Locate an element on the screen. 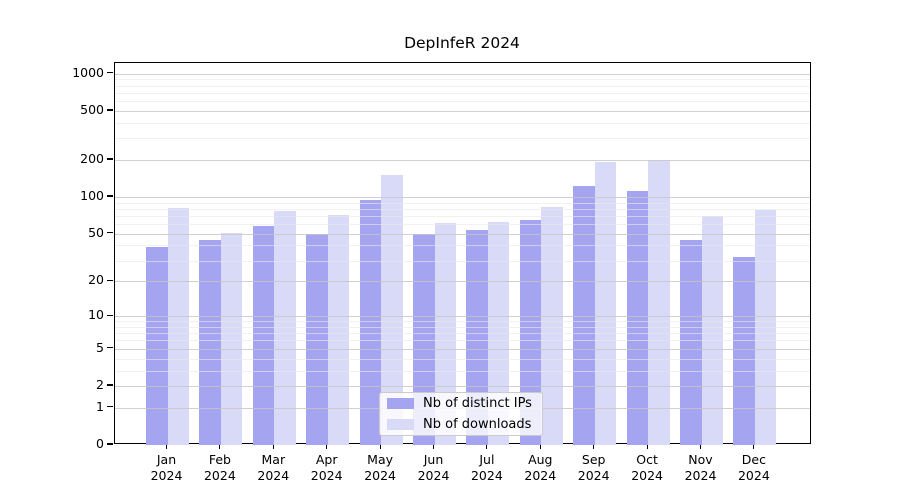 This screenshot has height=500, width=900. legend-item-downloads: Nb of downloads is located at coordinates (461, 425).